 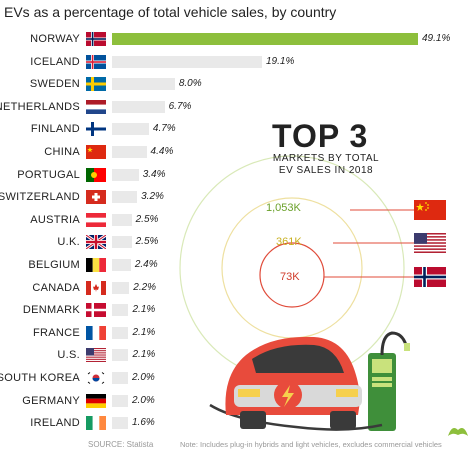 What do you see at coordinates (320, 136) in the screenshot?
I see `top3-heading: TOP 3` at bounding box center [320, 136].